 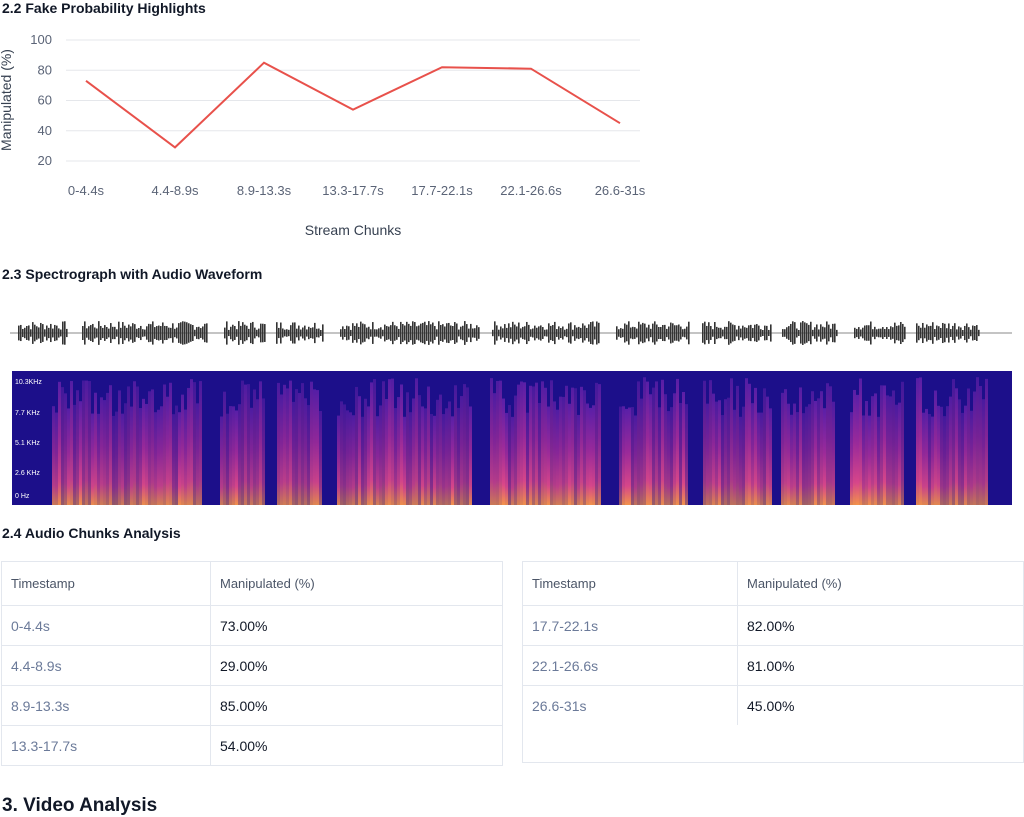 What do you see at coordinates (41, 39) in the screenshot?
I see `y-tick-label: 100` at bounding box center [41, 39].